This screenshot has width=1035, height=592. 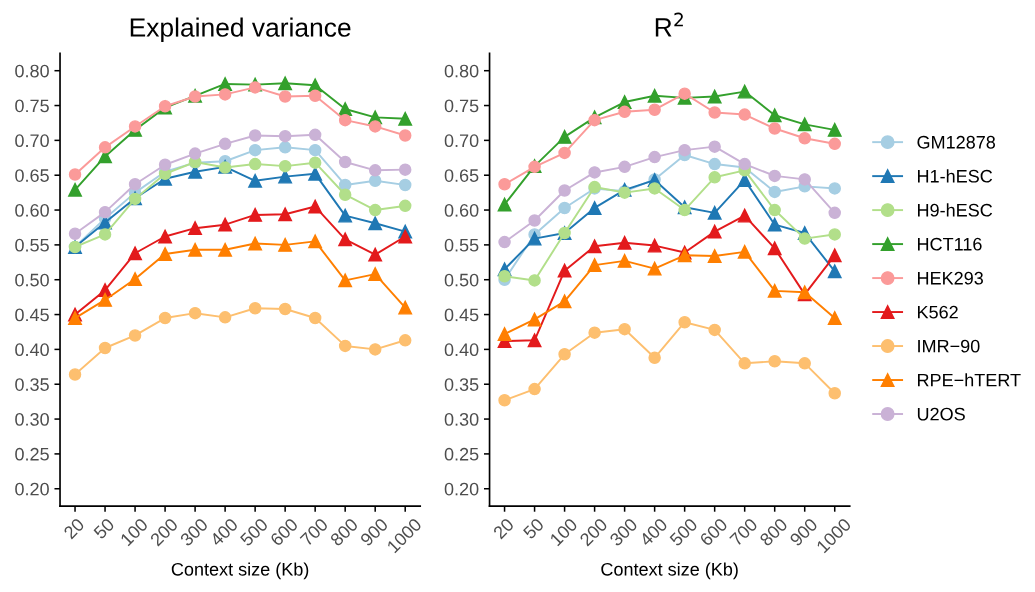 What do you see at coordinates (669, 24) in the screenshot?
I see `chart-title: R$^{2}$` at bounding box center [669, 24].